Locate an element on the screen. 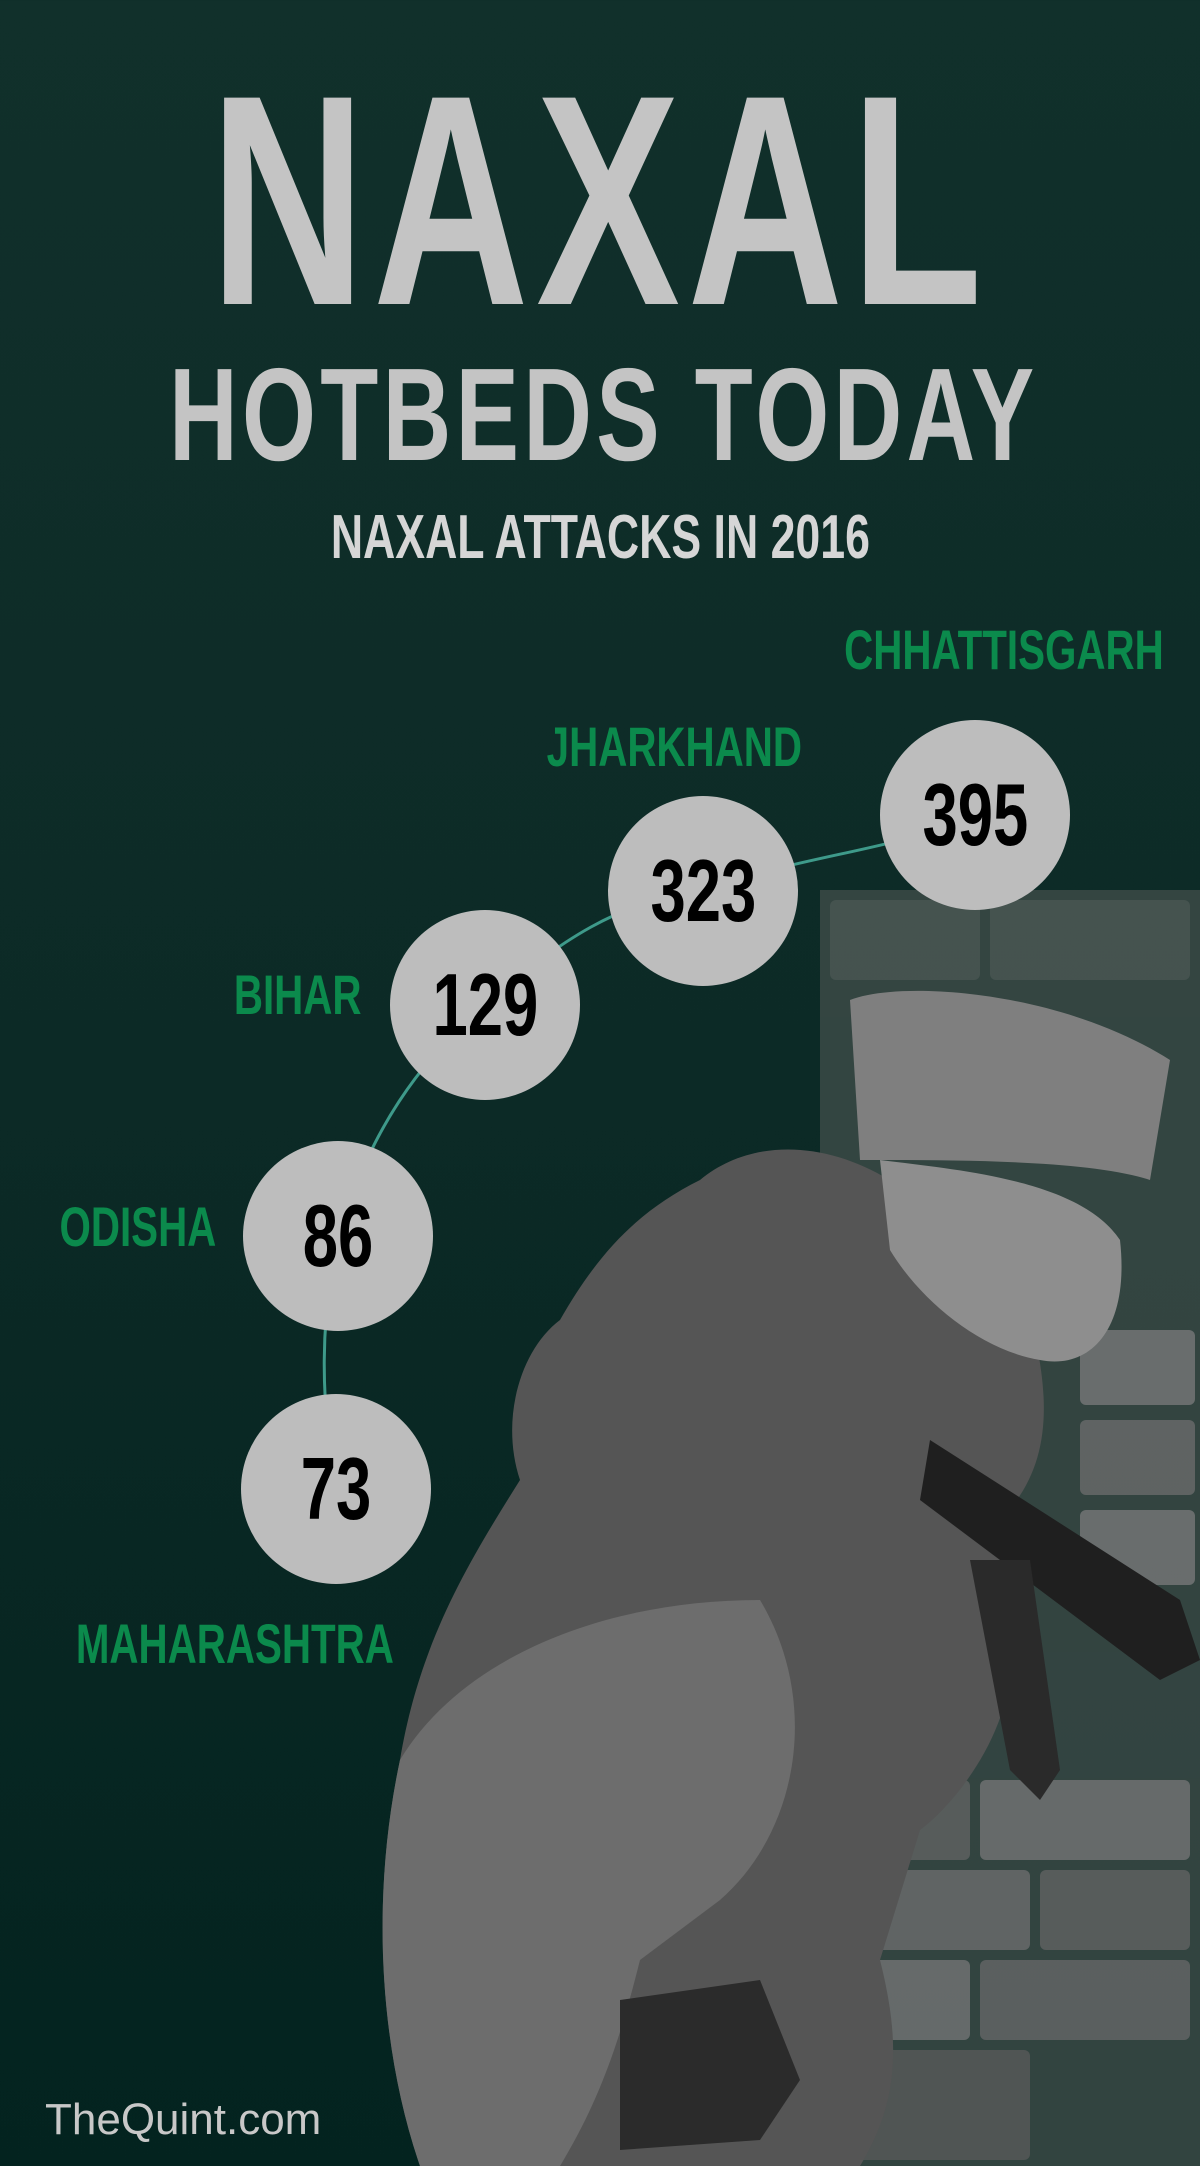 This screenshot has height=2166, width=1200. label-bihar: BIHAR is located at coordinates (298, 994).